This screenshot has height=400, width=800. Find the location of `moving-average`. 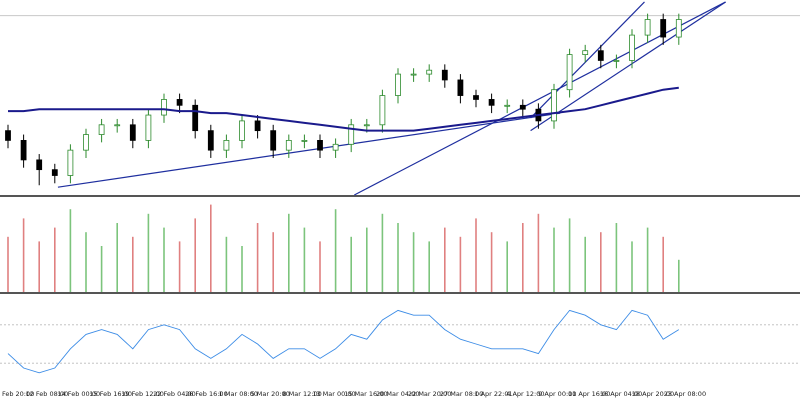

moving-average is located at coordinates (343, 109).